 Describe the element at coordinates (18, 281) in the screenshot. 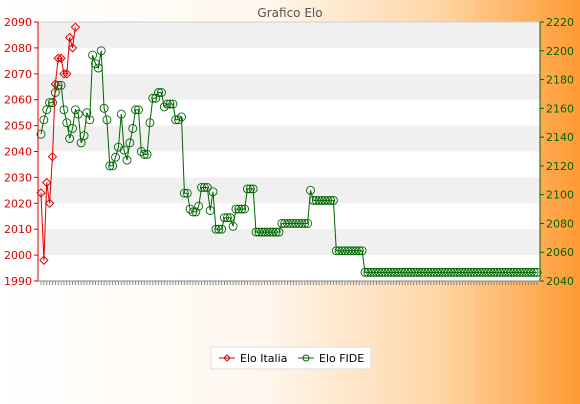

I see `y-left-tick-label: 1990` at that location.